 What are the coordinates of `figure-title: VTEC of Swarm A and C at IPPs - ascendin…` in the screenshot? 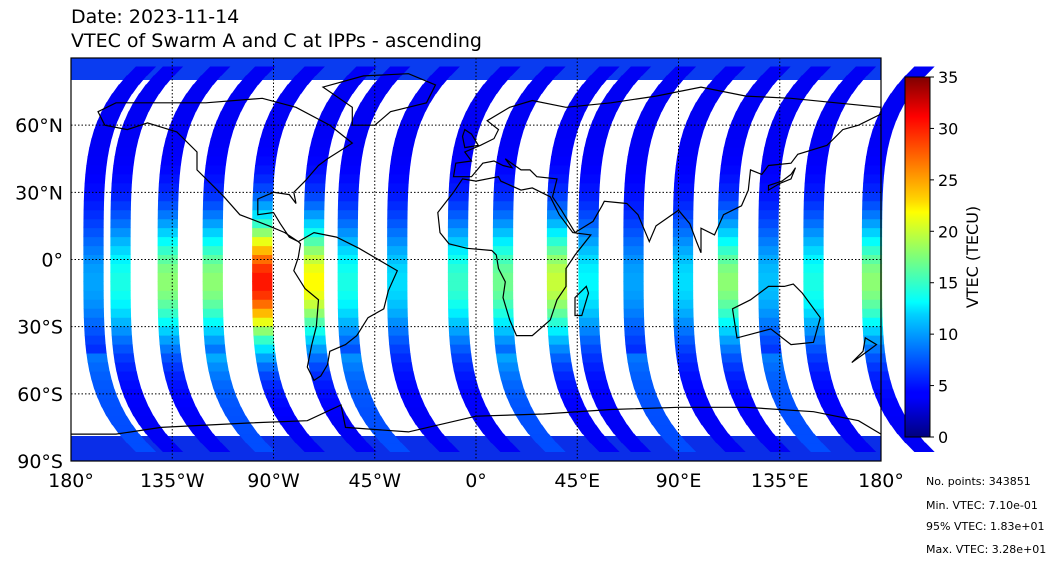 It's located at (276, 41).